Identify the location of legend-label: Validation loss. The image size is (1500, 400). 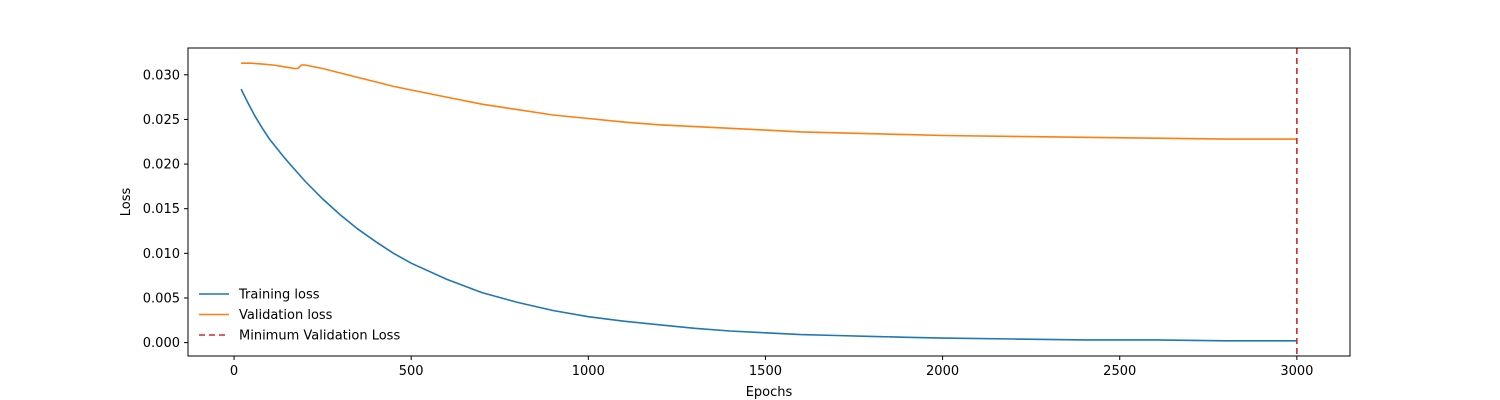
(286, 315).